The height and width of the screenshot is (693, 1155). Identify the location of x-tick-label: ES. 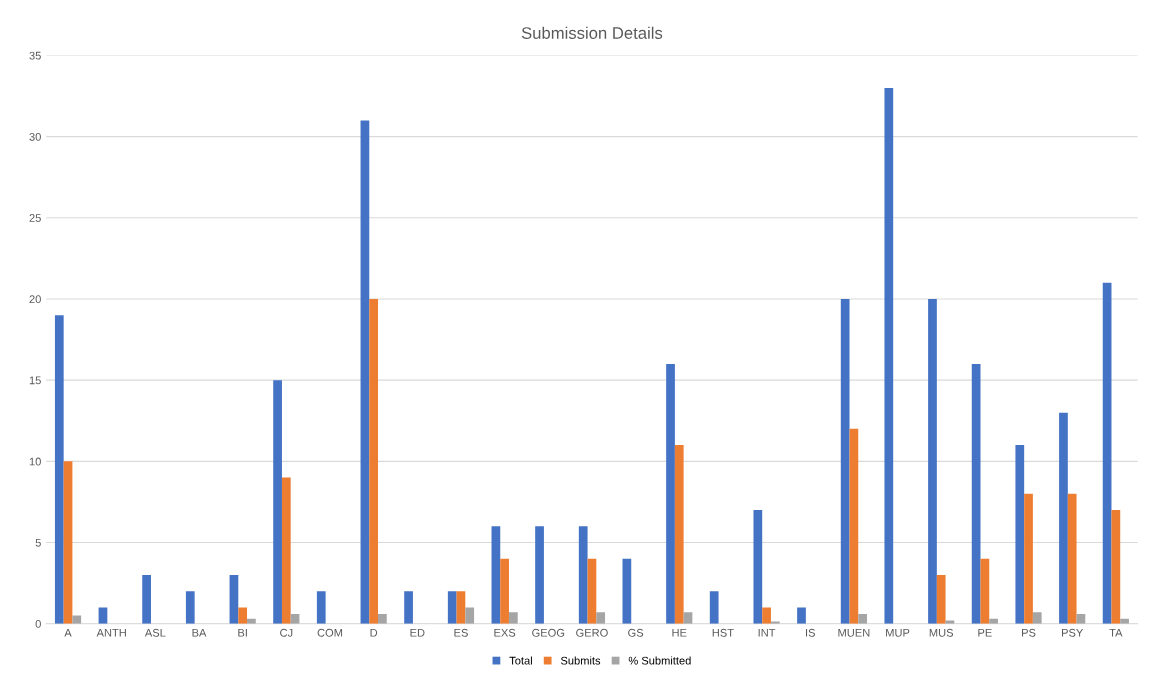
(461, 632).